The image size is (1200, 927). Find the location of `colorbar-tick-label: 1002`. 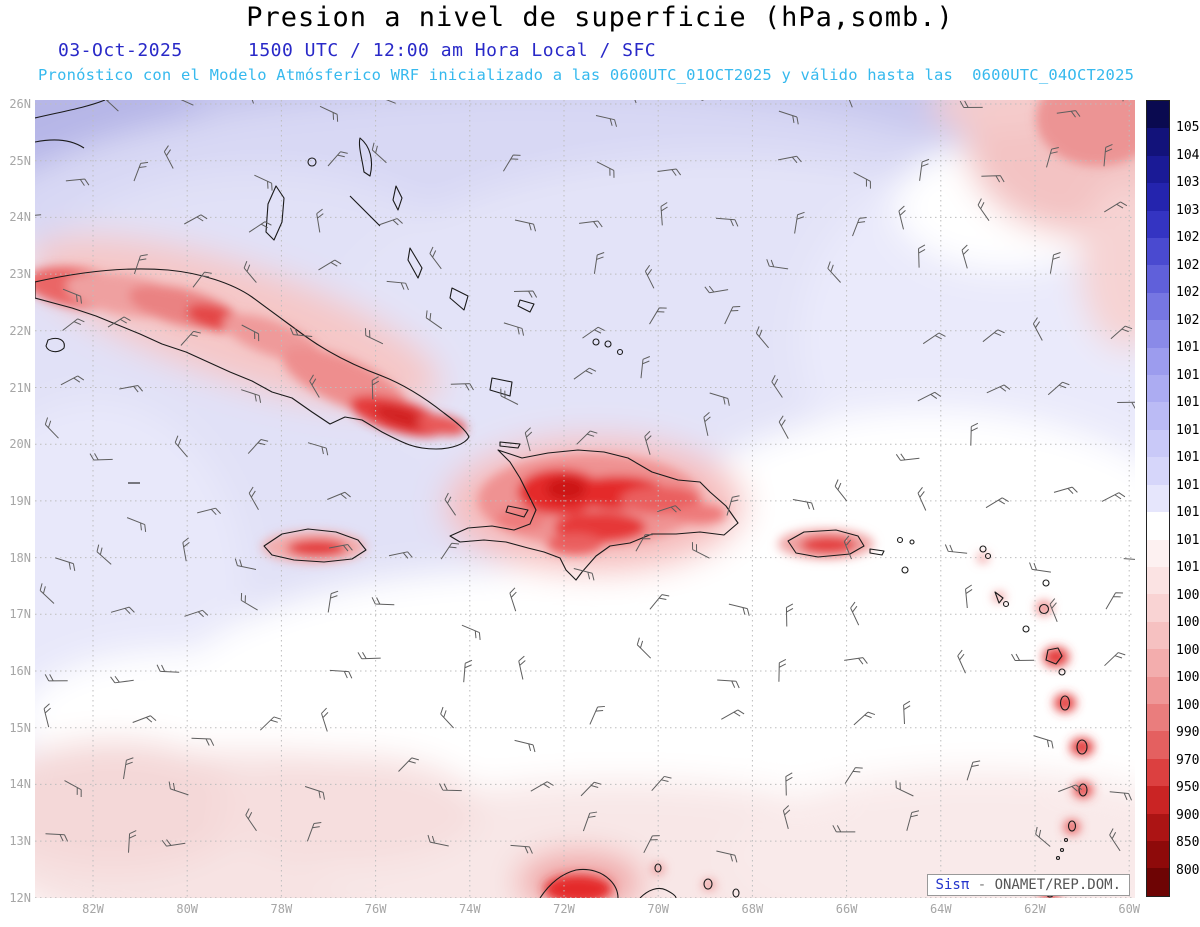

colorbar-tick-label: 1002 is located at coordinates (1188, 678).